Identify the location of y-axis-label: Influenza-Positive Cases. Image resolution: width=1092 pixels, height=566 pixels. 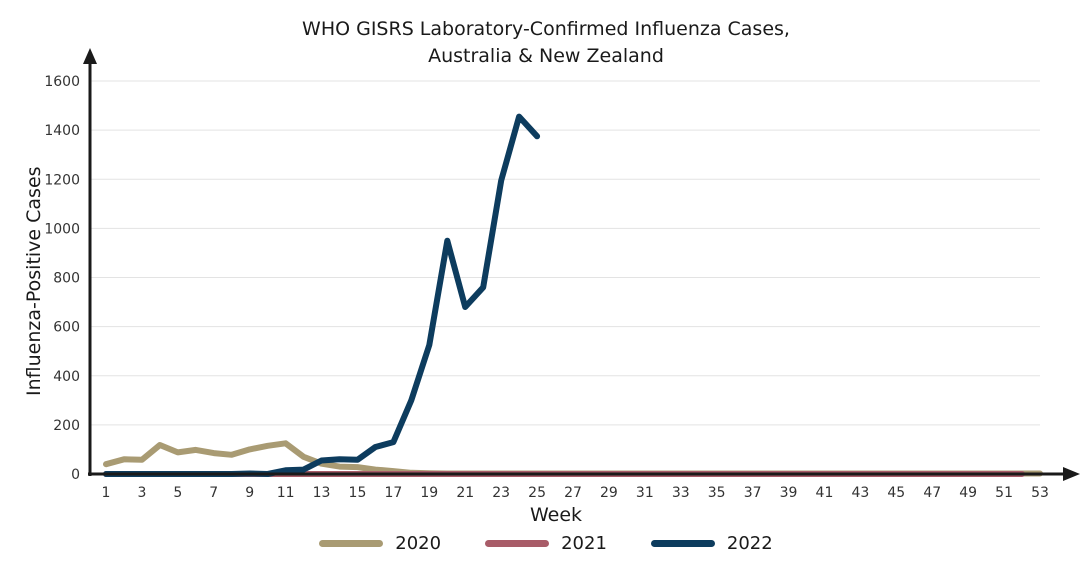
(34, 281).